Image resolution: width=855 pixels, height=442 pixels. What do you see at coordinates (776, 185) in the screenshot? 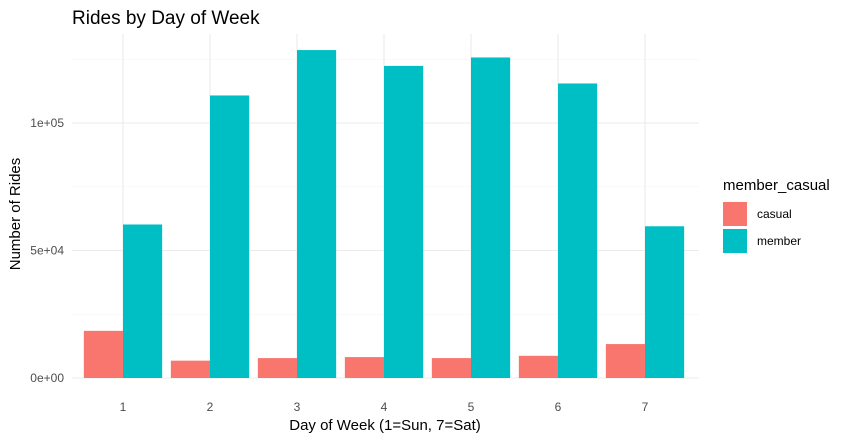
I see `legend-title: member_casual` at bounding box center [776, 185].